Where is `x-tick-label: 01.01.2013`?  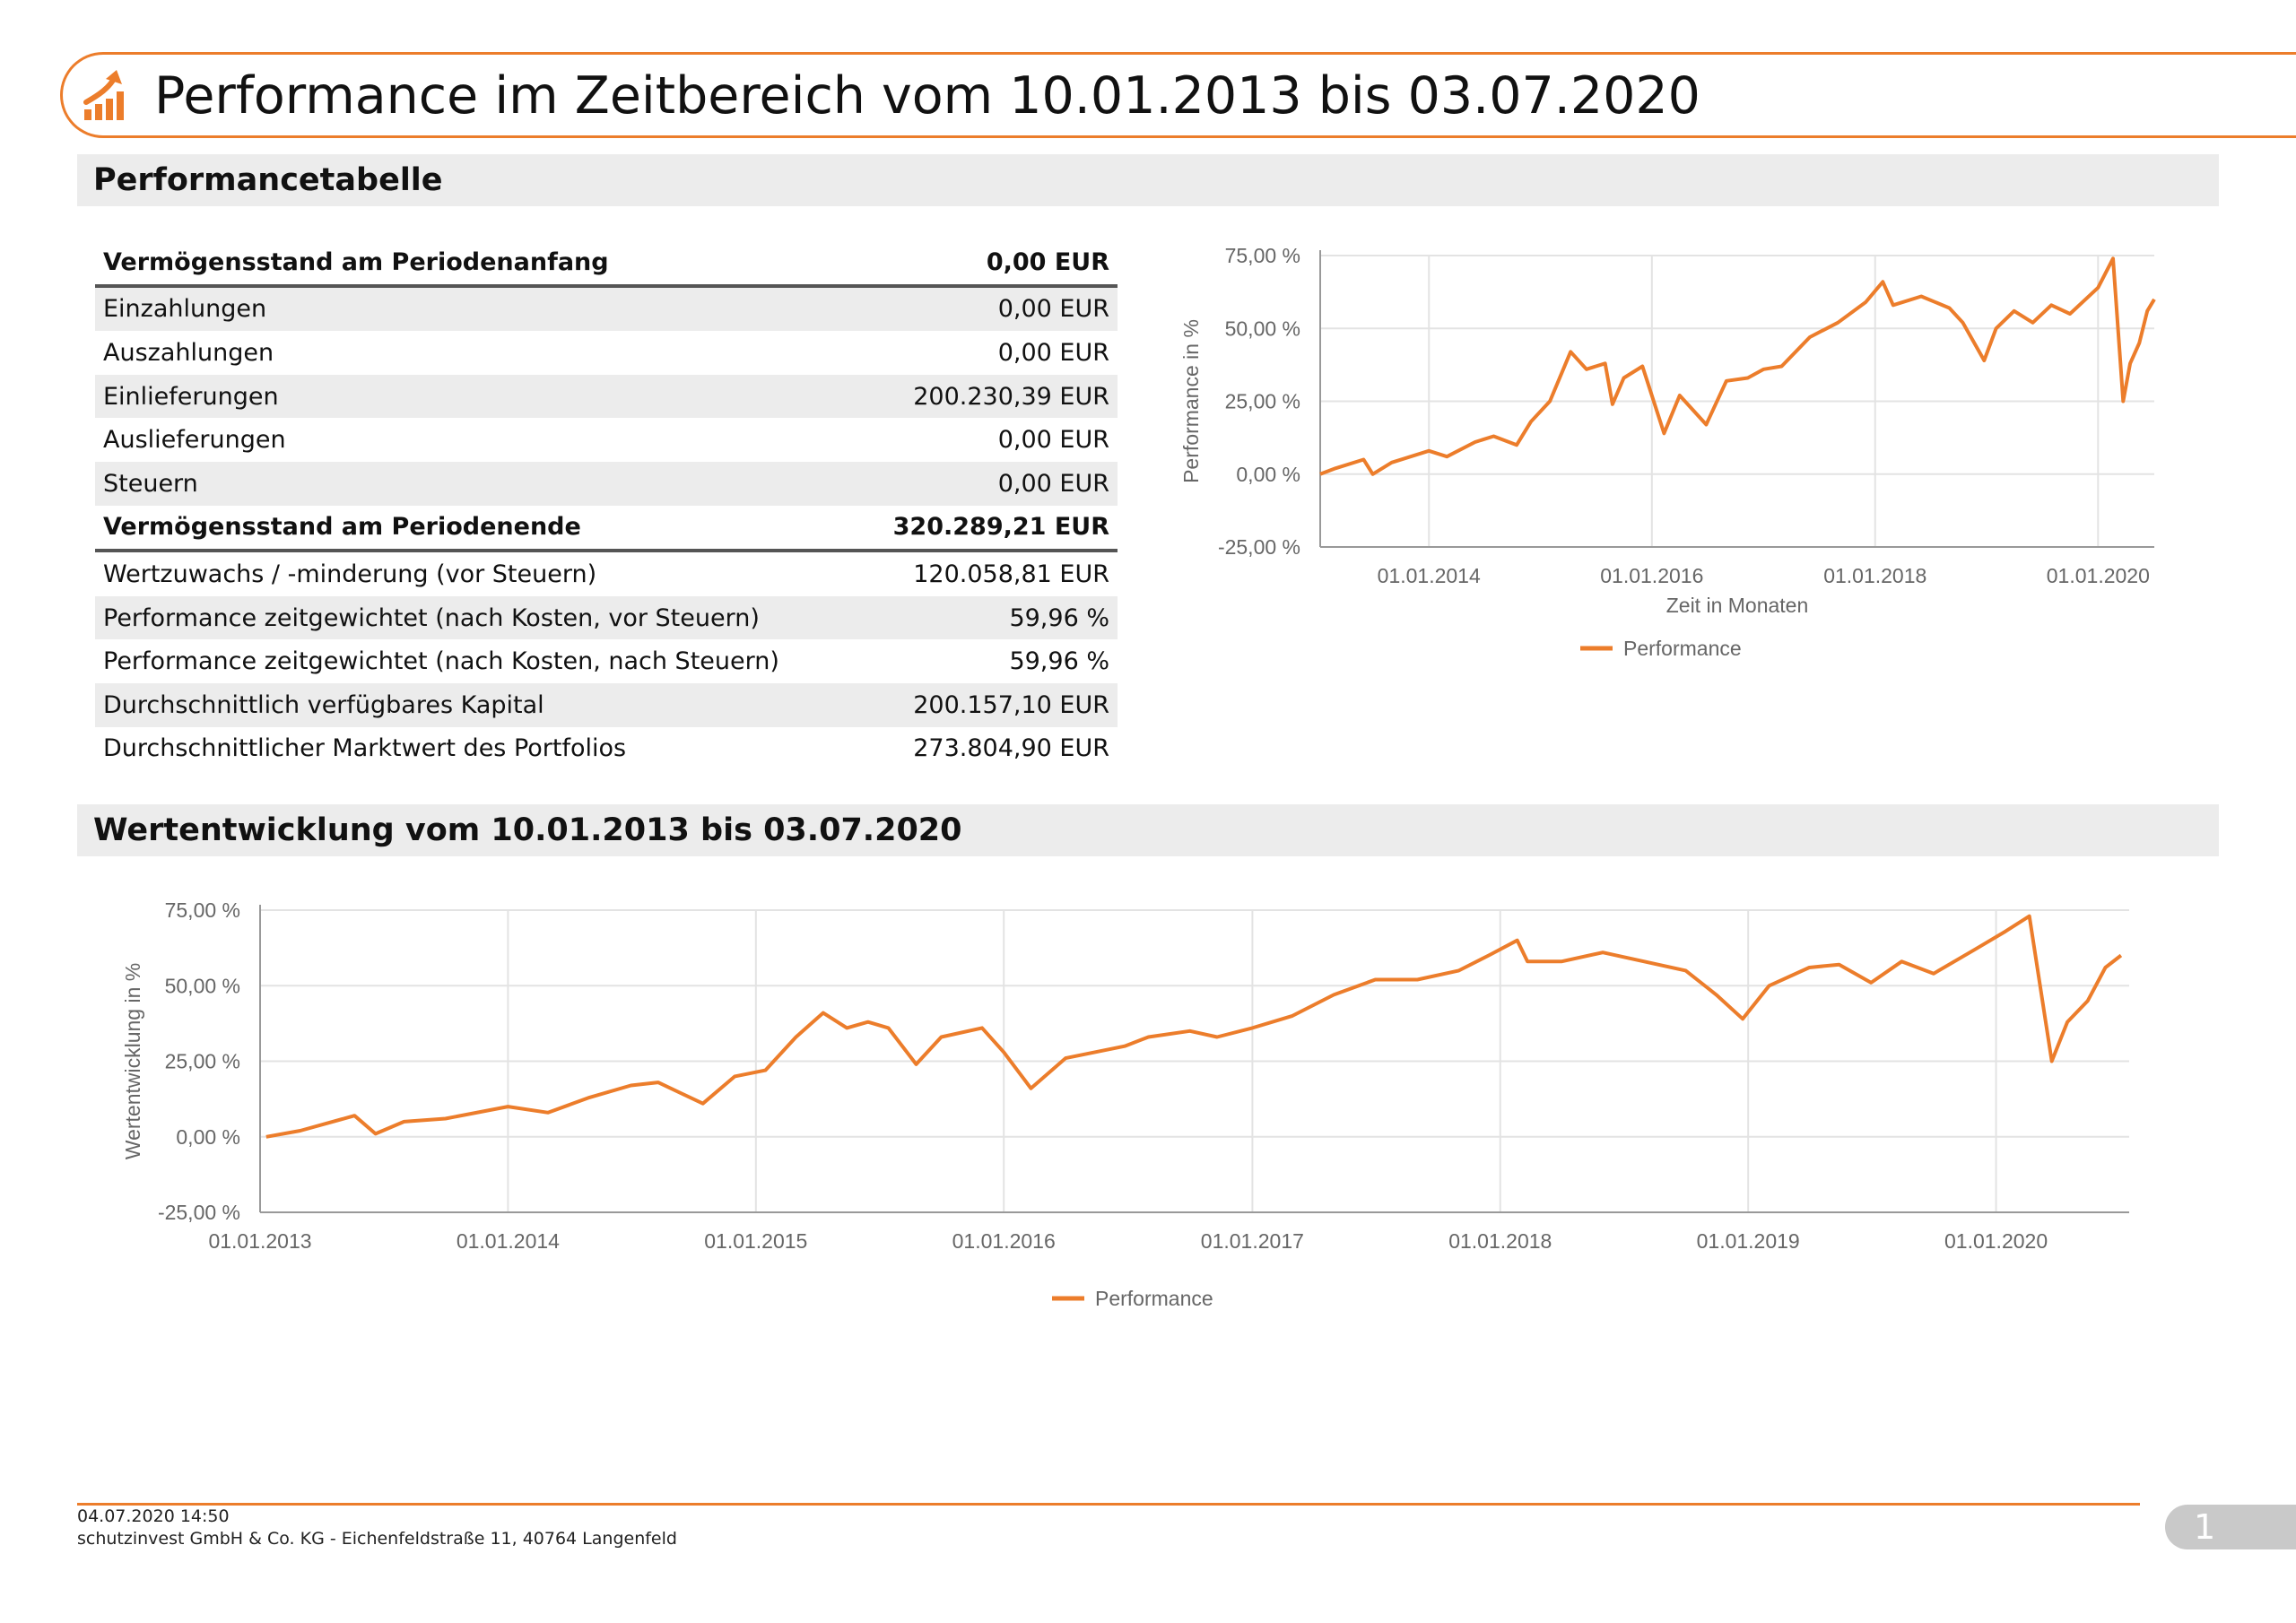 x-tick-label: 01.01.2013 is located at coordinates (259, 1241).